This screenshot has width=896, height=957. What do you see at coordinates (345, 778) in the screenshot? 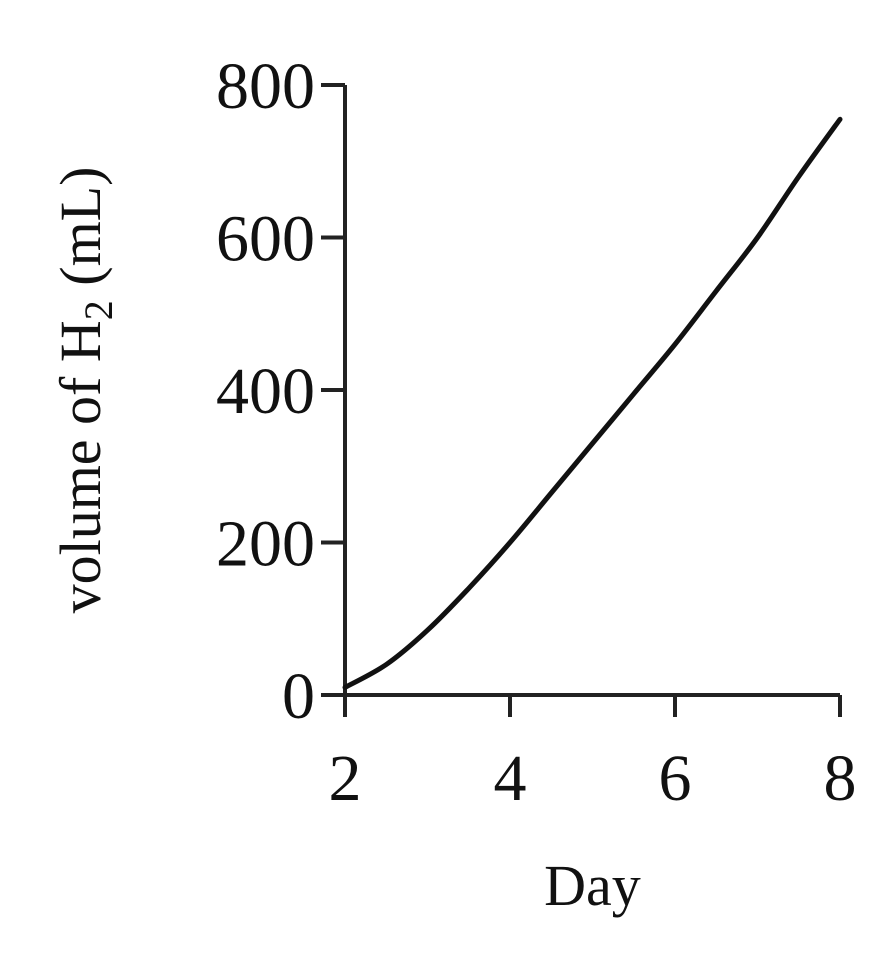
I see `x-tick-label: 2` at bounding box center [345, 778].